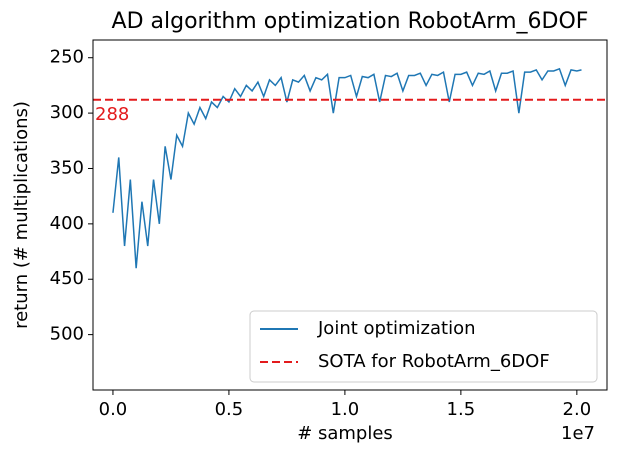  What do you see at coordinates (67, 112) in the screenshot?
I see `y-tick-label: 300` at bounding box center [67, 112].